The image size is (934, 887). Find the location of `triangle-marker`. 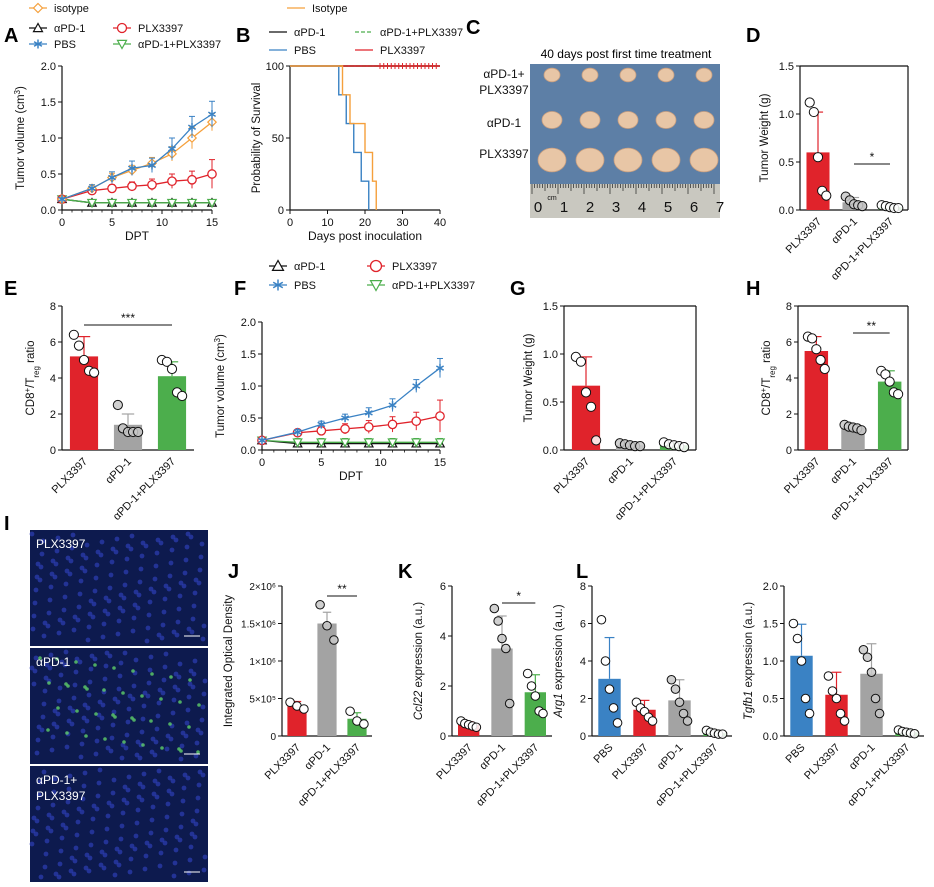

triangle-marker is located at coordinates (278, 265).